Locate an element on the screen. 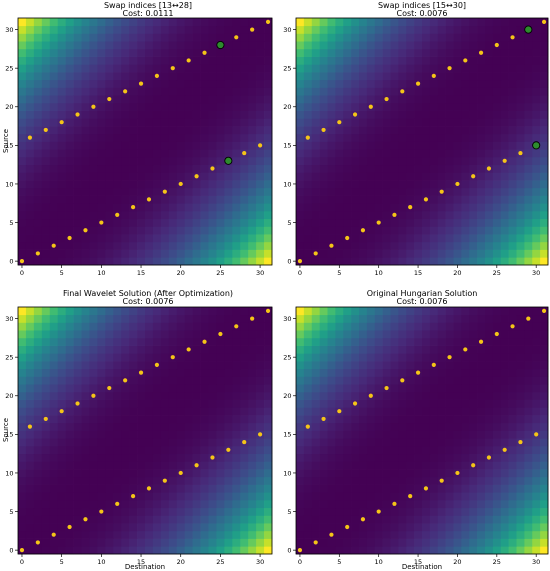 The height and width of the screenshot is (571, 550). y-tick-label: 0 is located at coordinates (289, 550).